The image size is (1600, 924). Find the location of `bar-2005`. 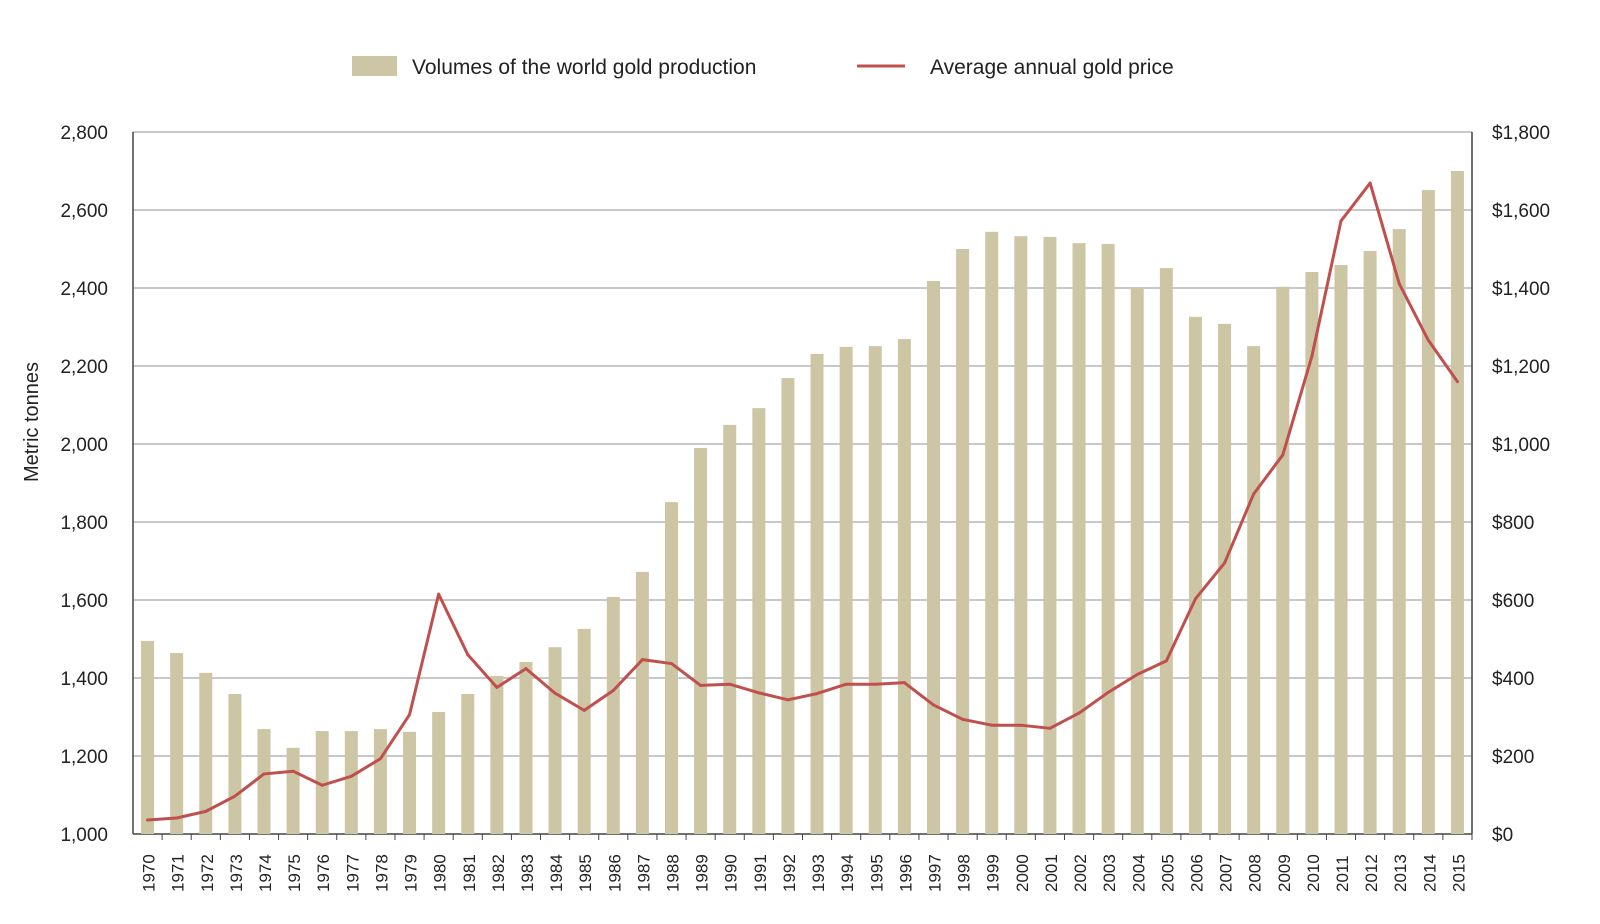

bar-2005 is located at coordinates (1166, 551).